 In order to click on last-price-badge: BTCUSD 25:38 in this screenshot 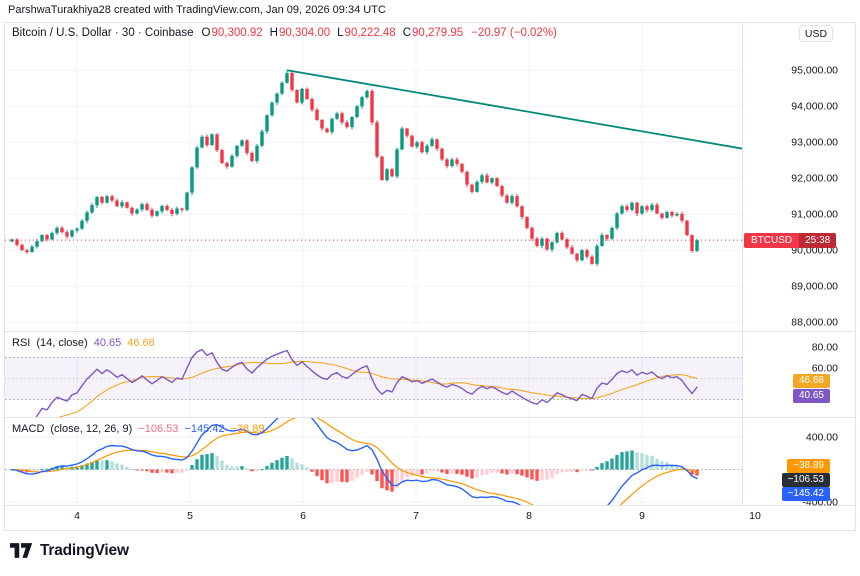, I will do `click(790, 240)`.